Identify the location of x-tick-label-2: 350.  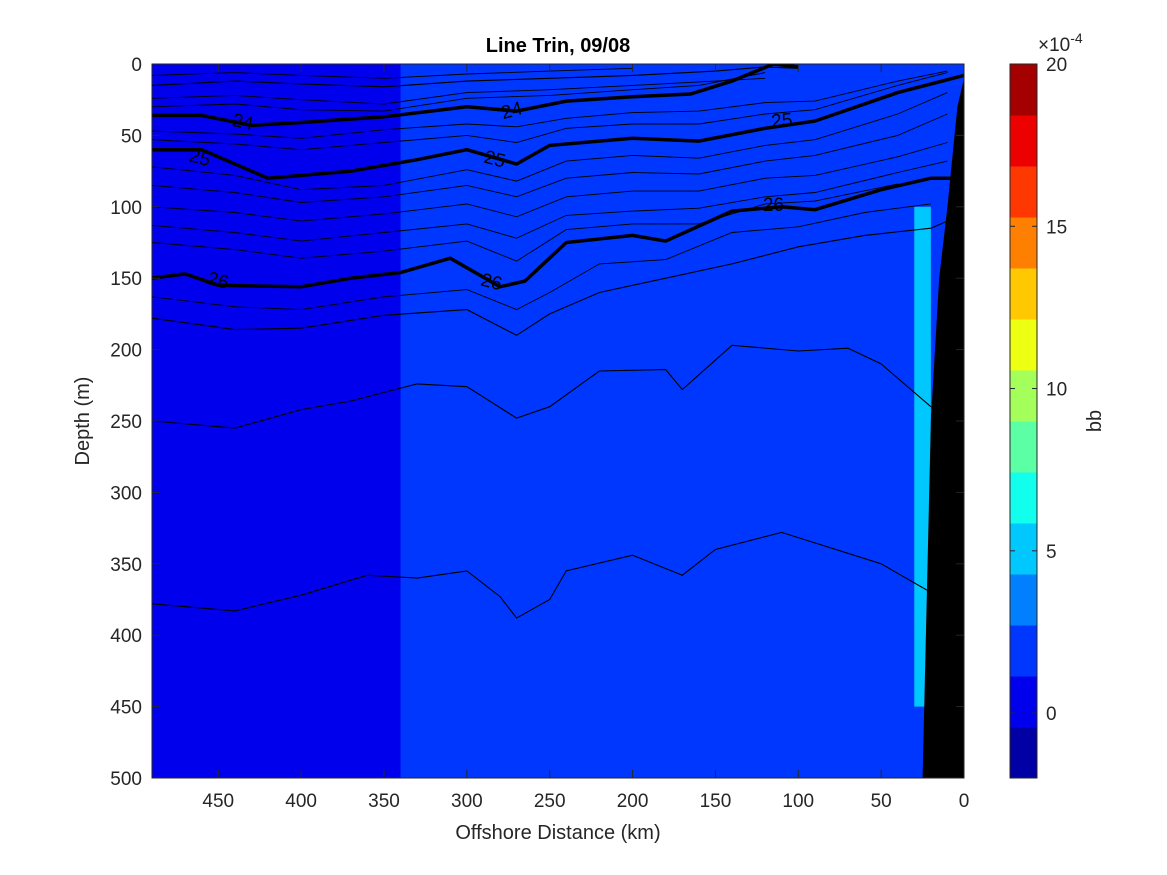
(384, 801).